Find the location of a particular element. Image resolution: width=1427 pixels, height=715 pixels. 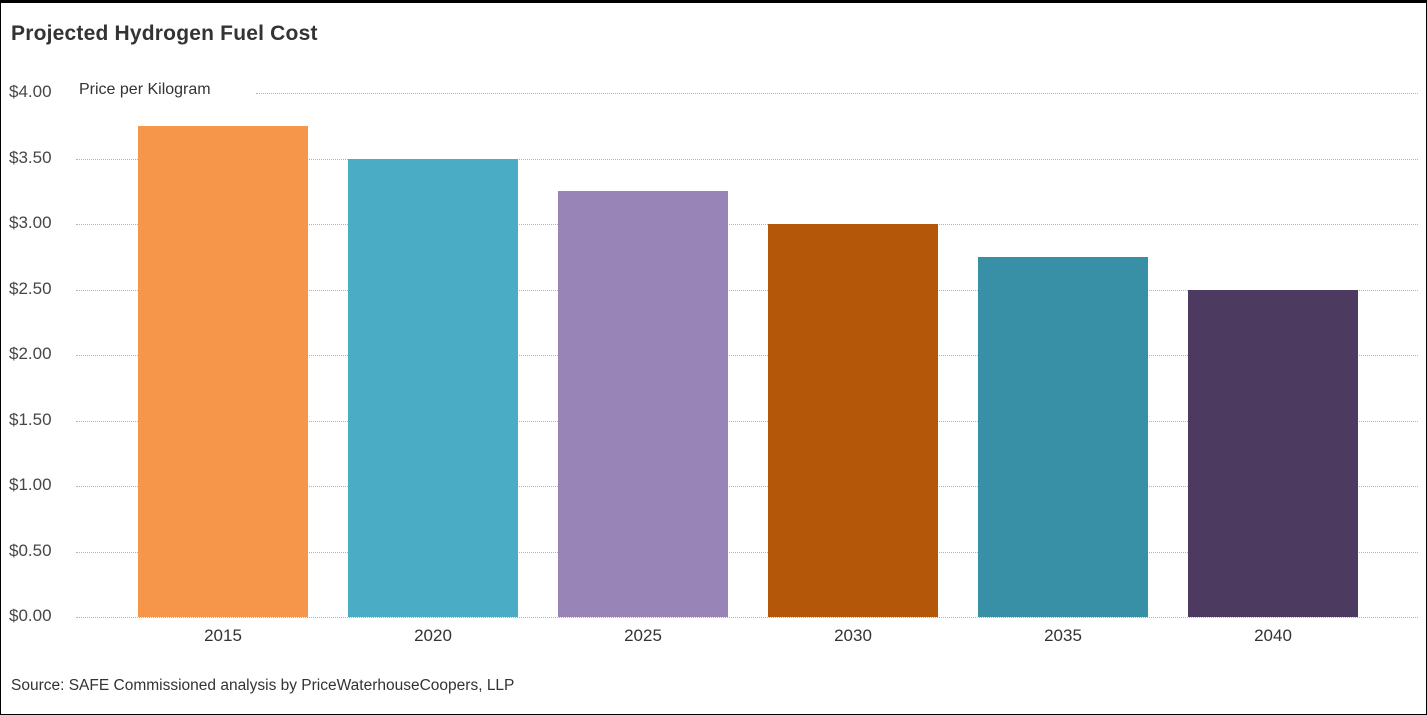

gridline-2.00 is located at coordinates (747, 355).